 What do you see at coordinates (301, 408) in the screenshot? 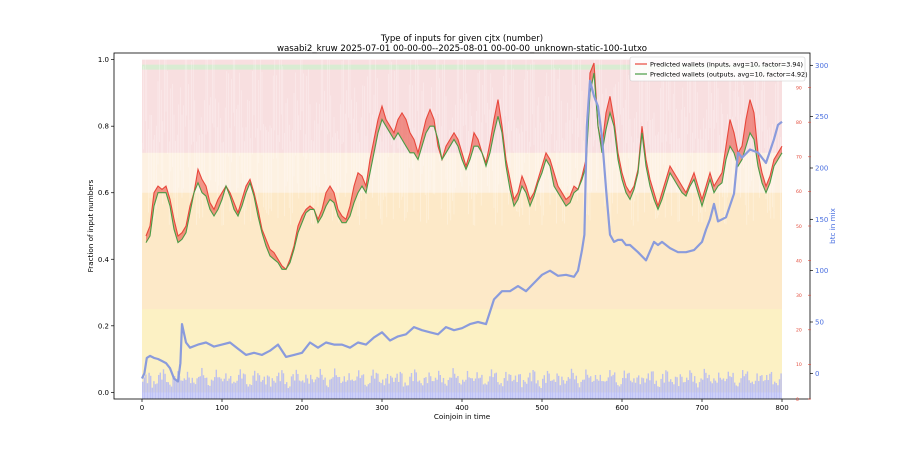
I see `x-tick-label: 200` at bounding box center [301, 408].